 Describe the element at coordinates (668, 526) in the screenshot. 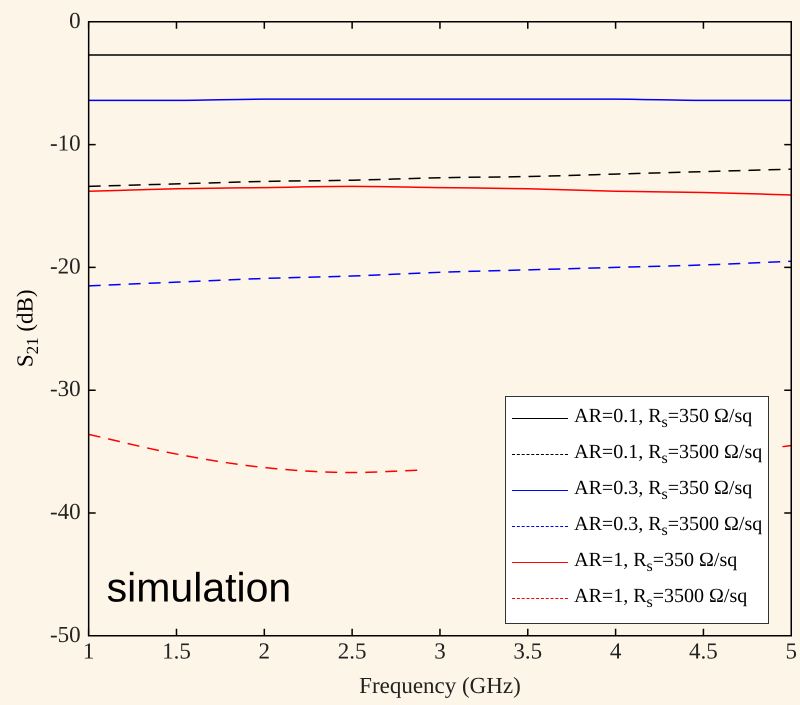

I see `legend-label: AR=0.3, R$_{s}$=3500 Ω/sq` at that location.